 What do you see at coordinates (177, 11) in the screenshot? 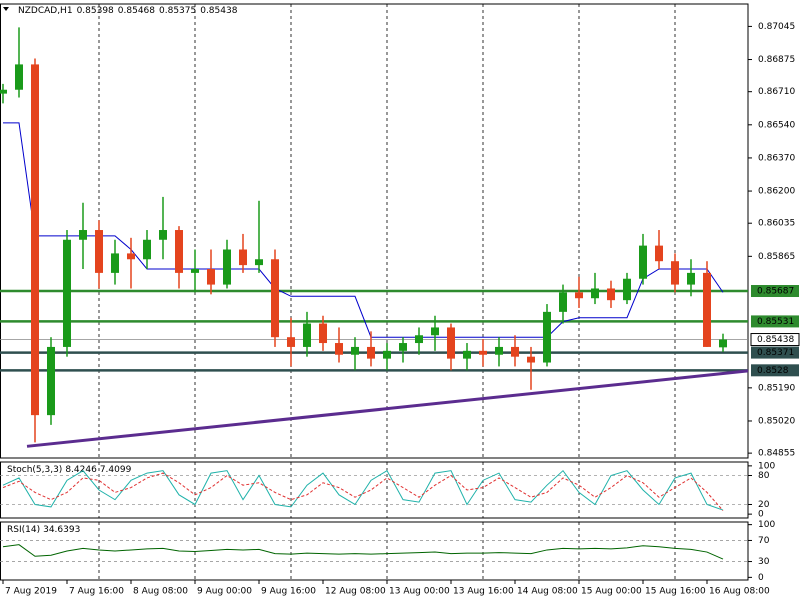
I see `header-part: 0.85375` at bounding box center [177, 11].